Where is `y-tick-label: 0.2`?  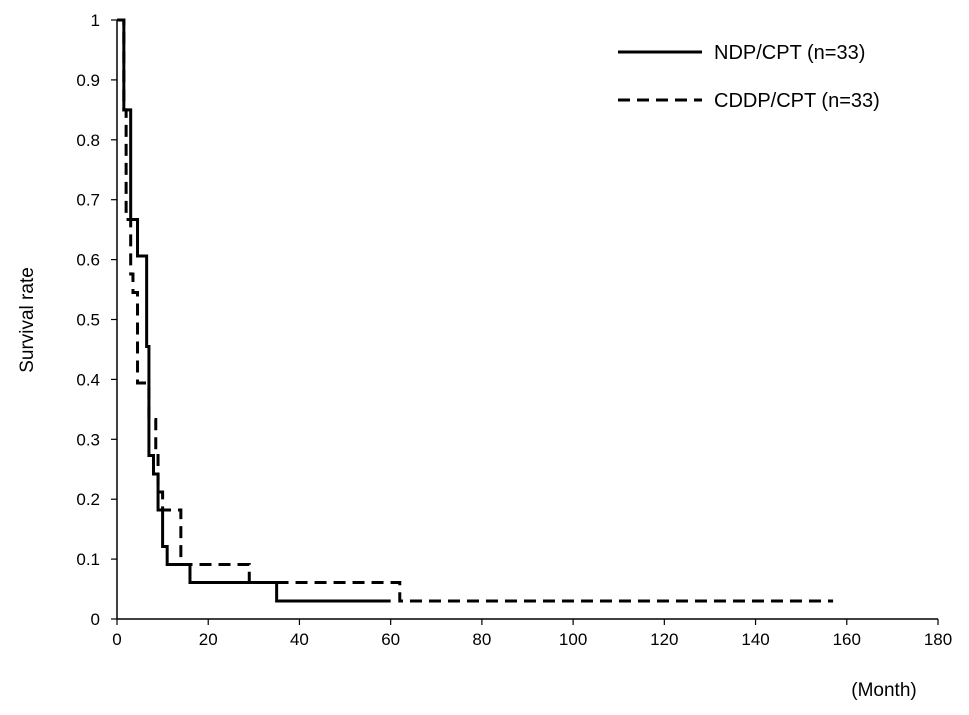 y-tick-label: 0.2 is located at coordinates (88, 499).